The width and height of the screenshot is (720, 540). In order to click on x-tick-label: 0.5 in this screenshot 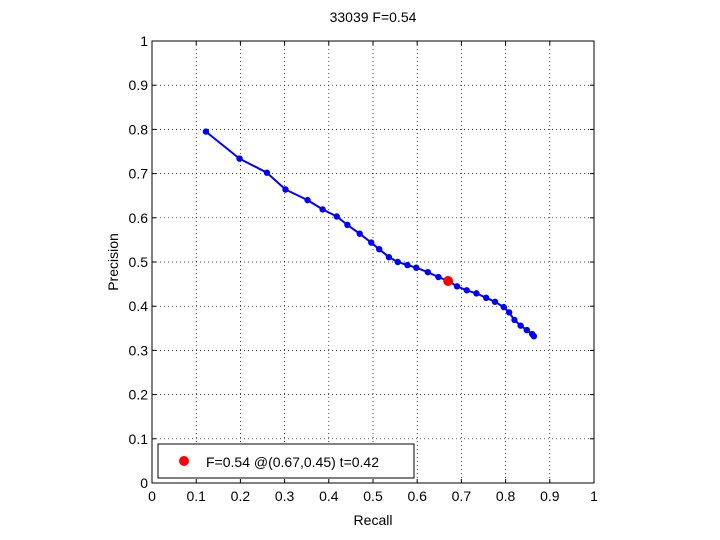, I will do `click(373, 496)`.